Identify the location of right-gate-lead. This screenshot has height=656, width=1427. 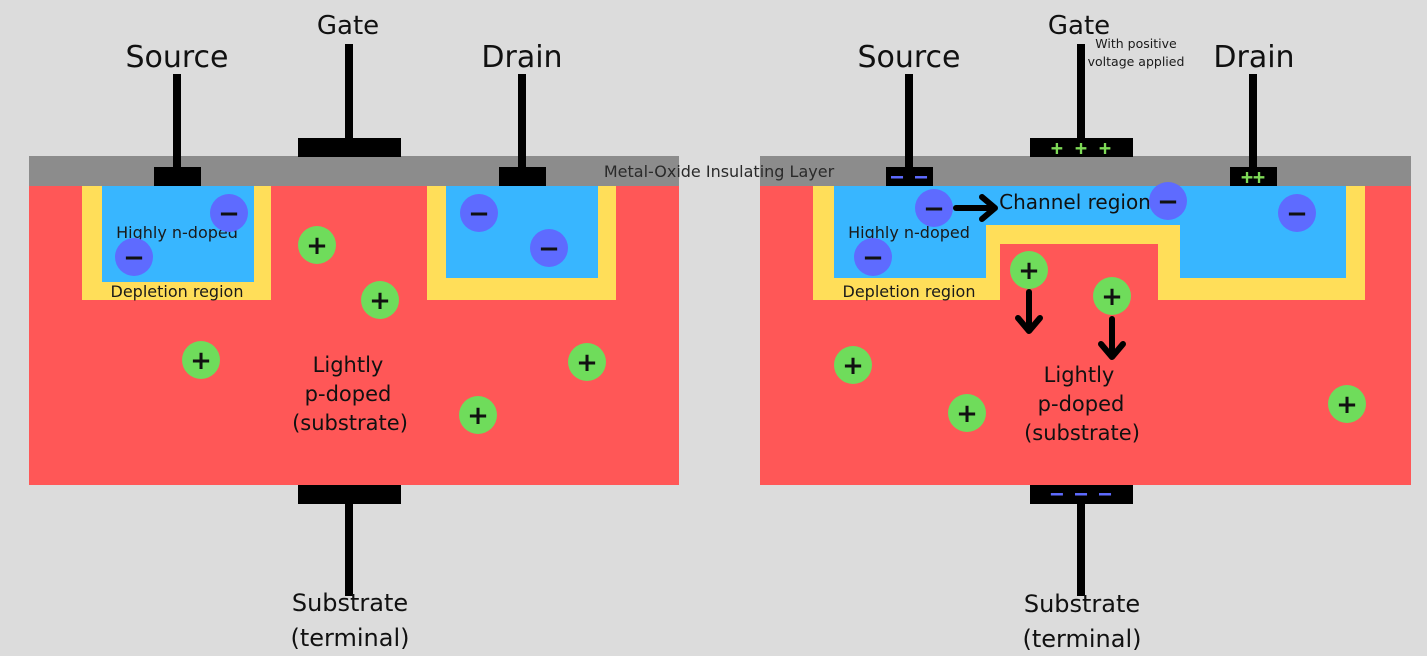
(1081, 92).